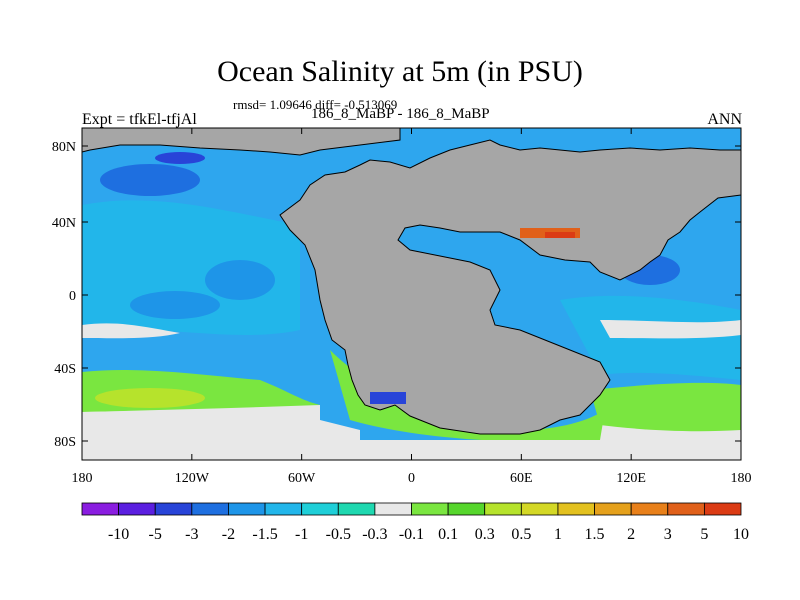 The width and height of the screenshot is (800, 600). What do you see at coordinates (448, 534) in the screenshot?
I see `colorbar-label: 0.1` at bounding box center [448, 534].